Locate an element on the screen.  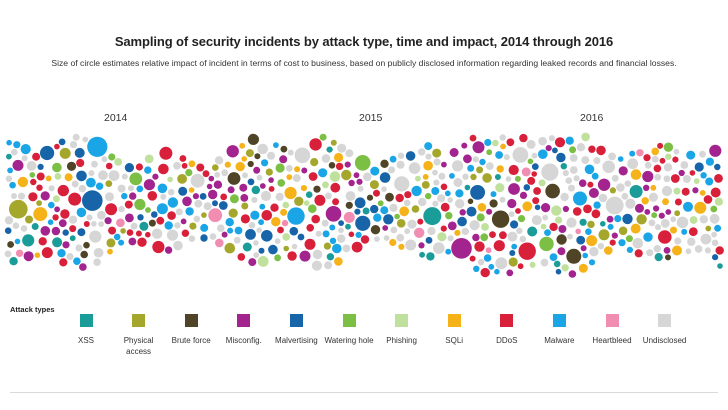
legend-label-misconfig: Misconfig. is located at coordinates (243, 340).